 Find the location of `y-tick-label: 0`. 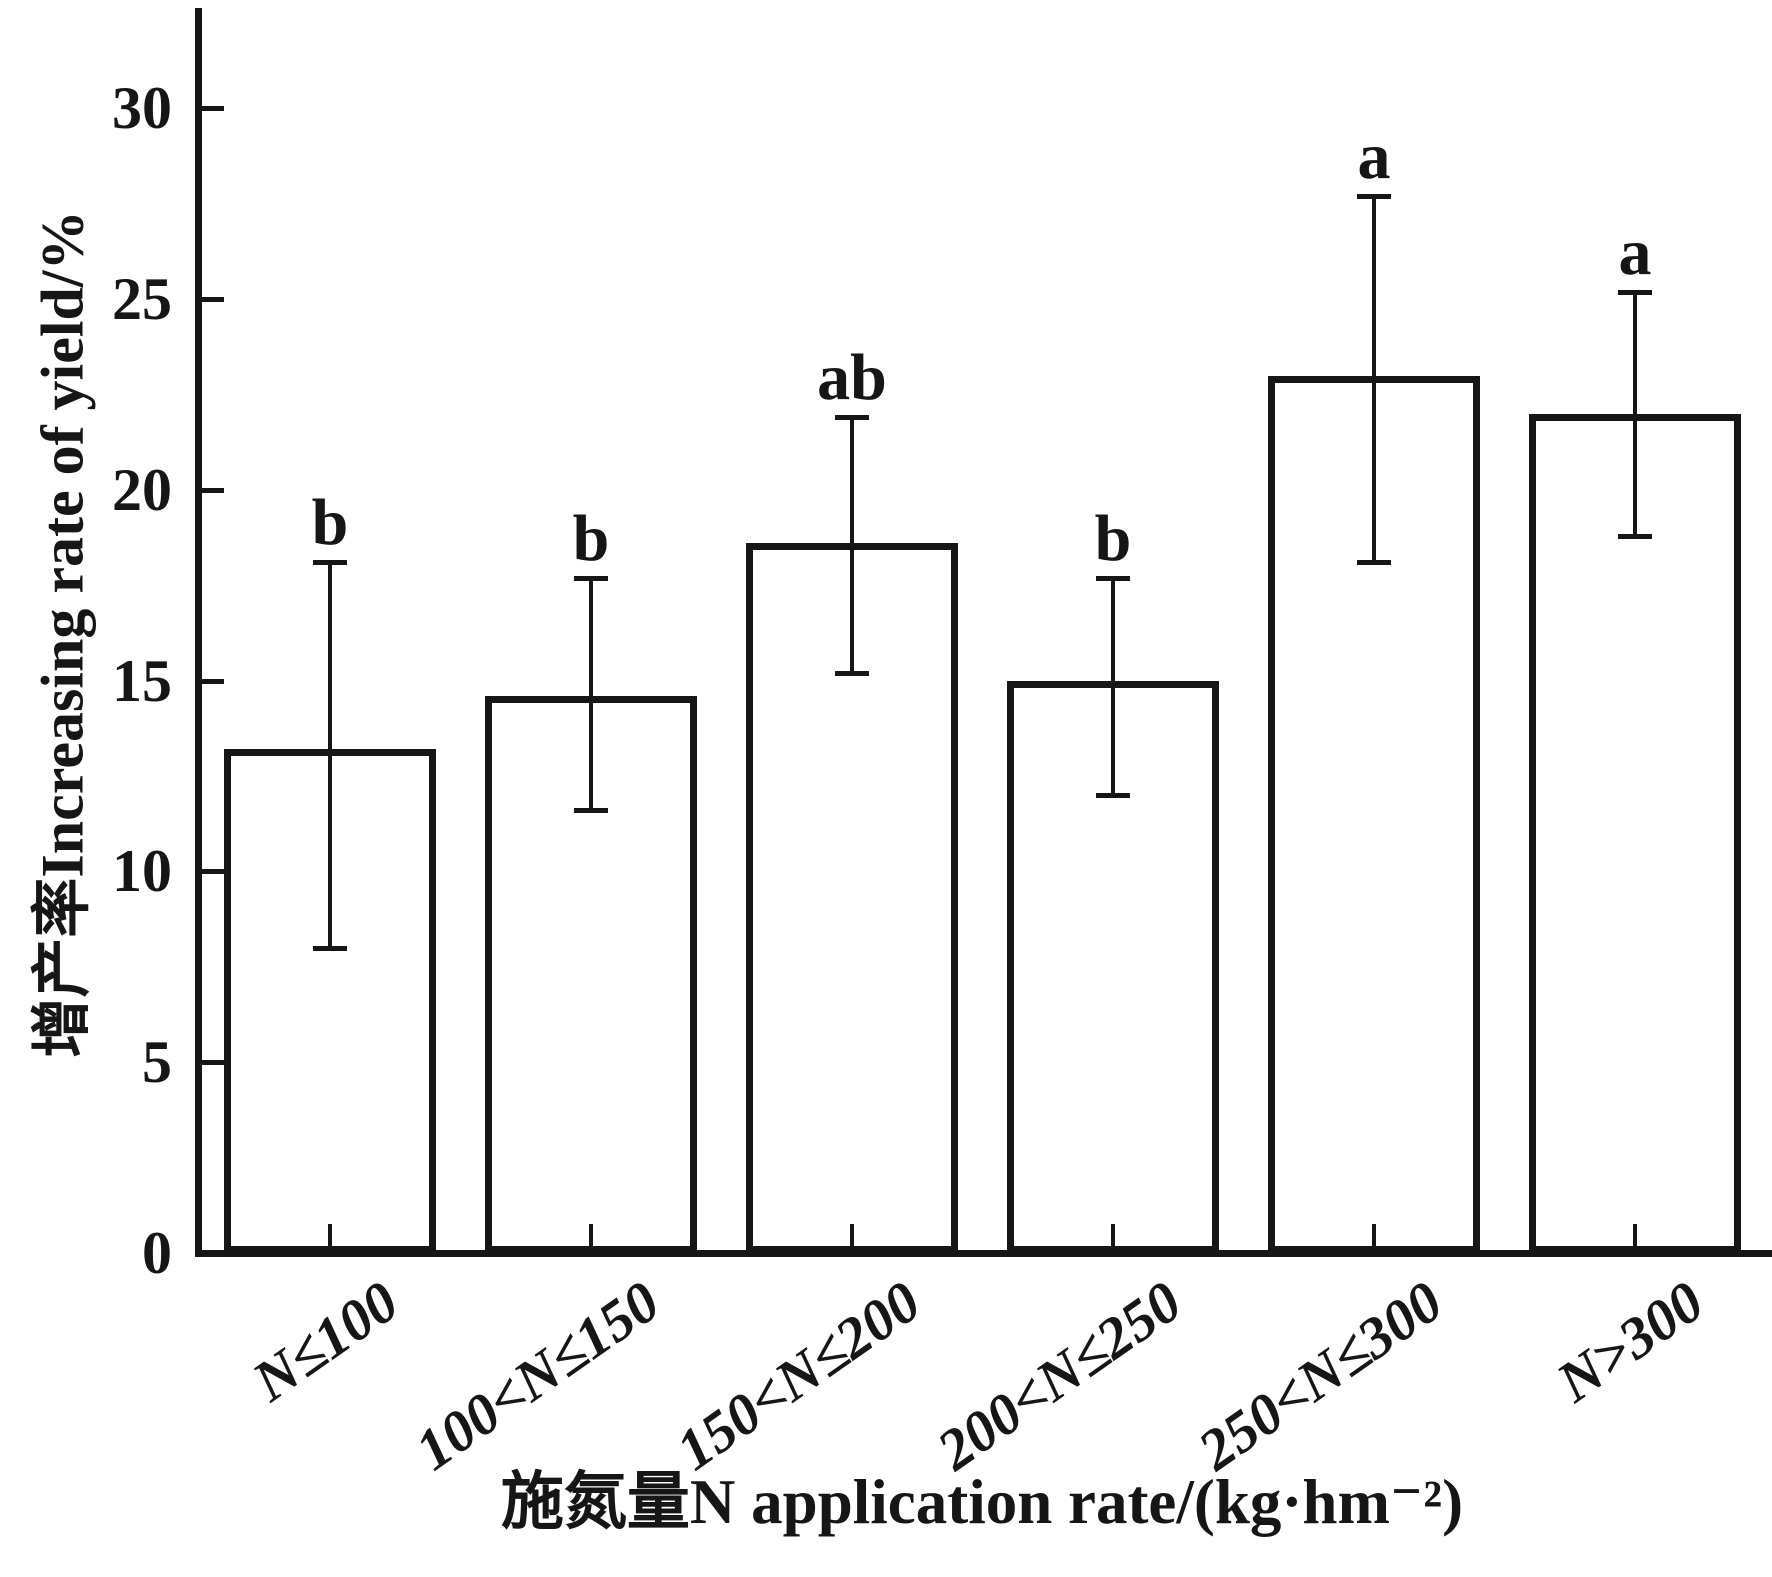

y-tick-label: 0 is located at coordinates (157, 1253).